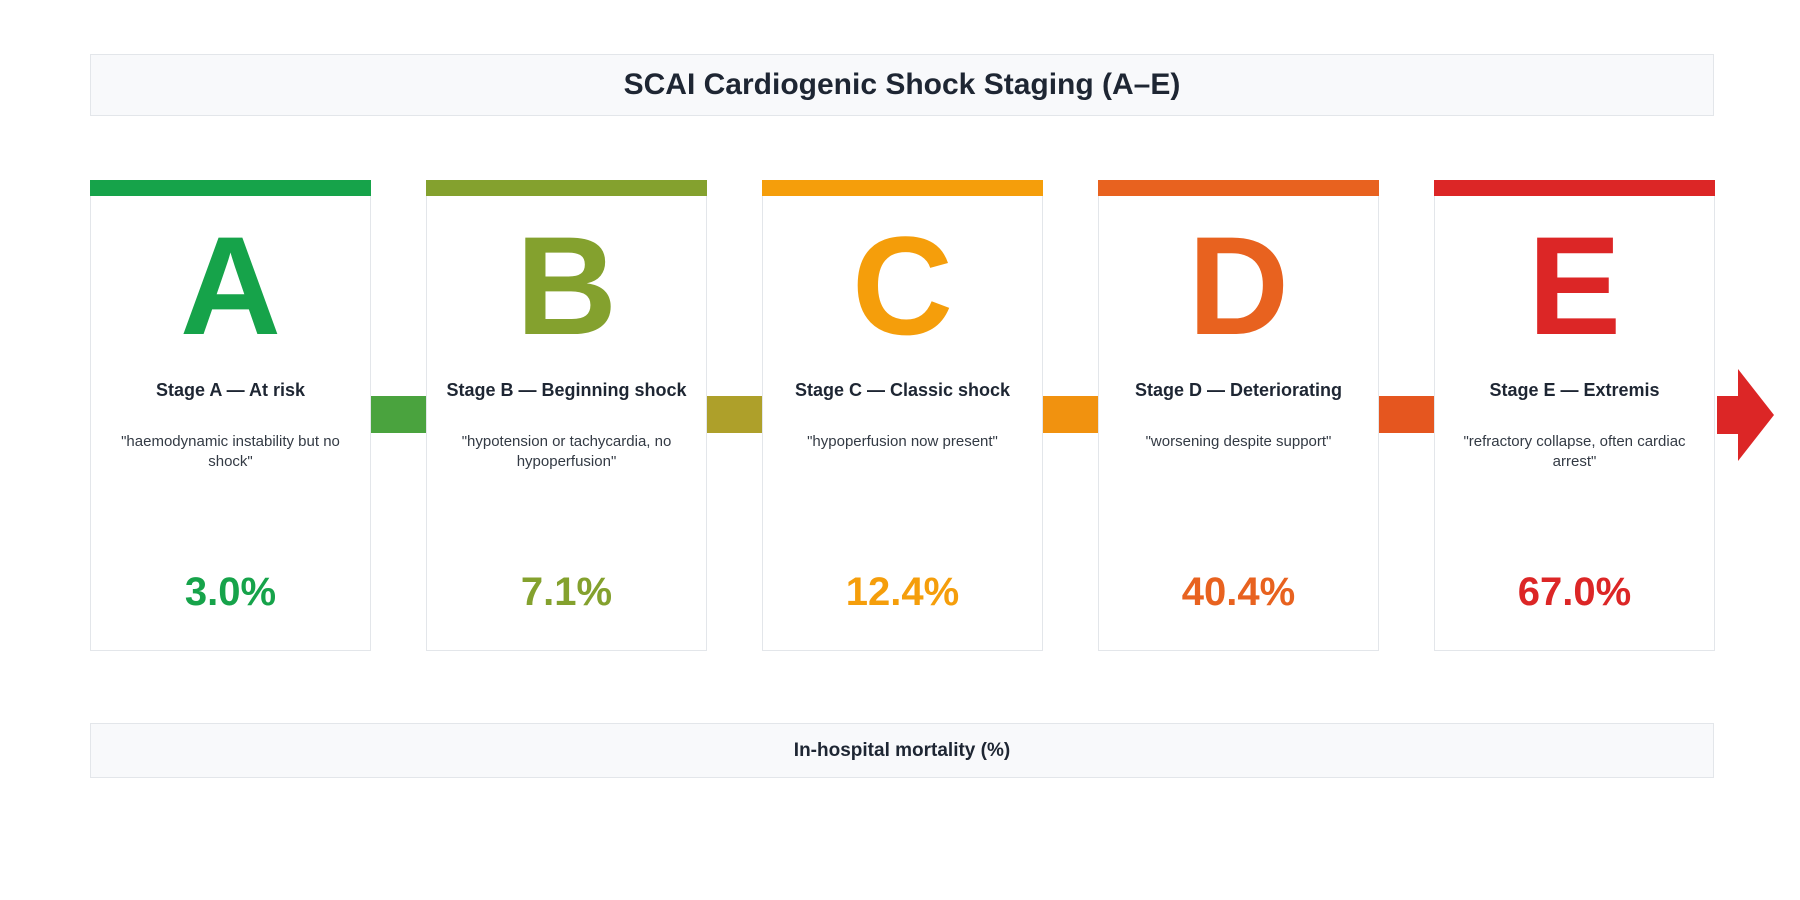 The image size is (1800, 900). I want to click on progression-arrow-icon, so click(1745, 415).